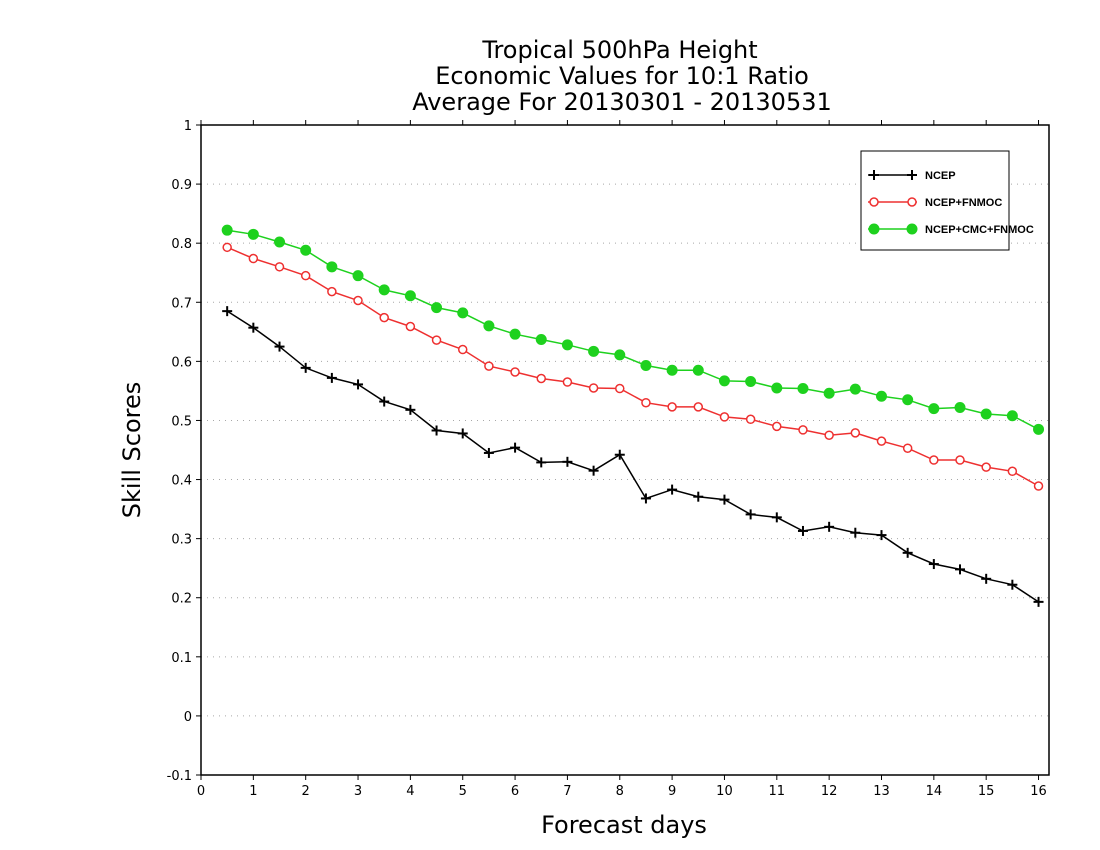  I want to click on y-tick-label: 0.9, so click(181, 185).